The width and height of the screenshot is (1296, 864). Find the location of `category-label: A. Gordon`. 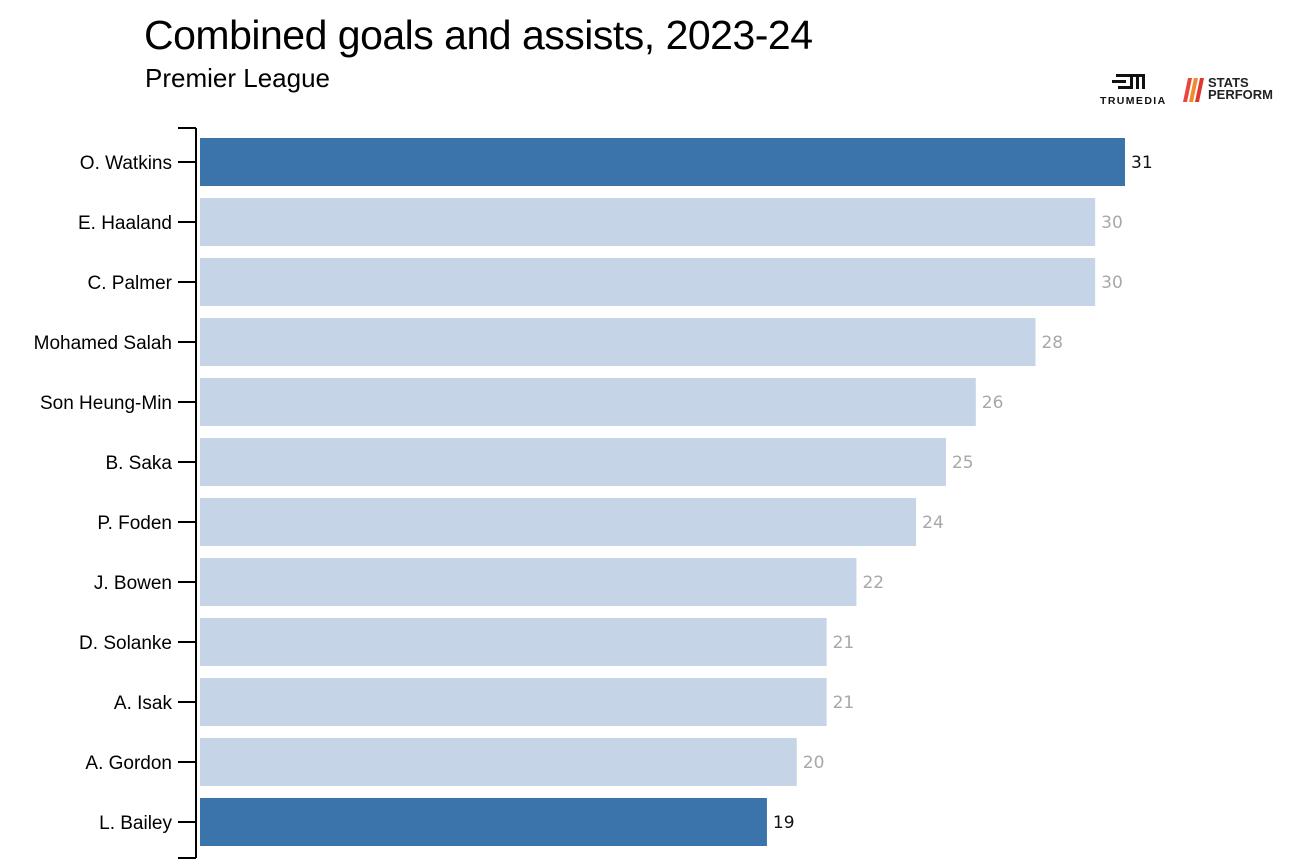

category-label: A. Gordon is located at coordinates (128, 763).